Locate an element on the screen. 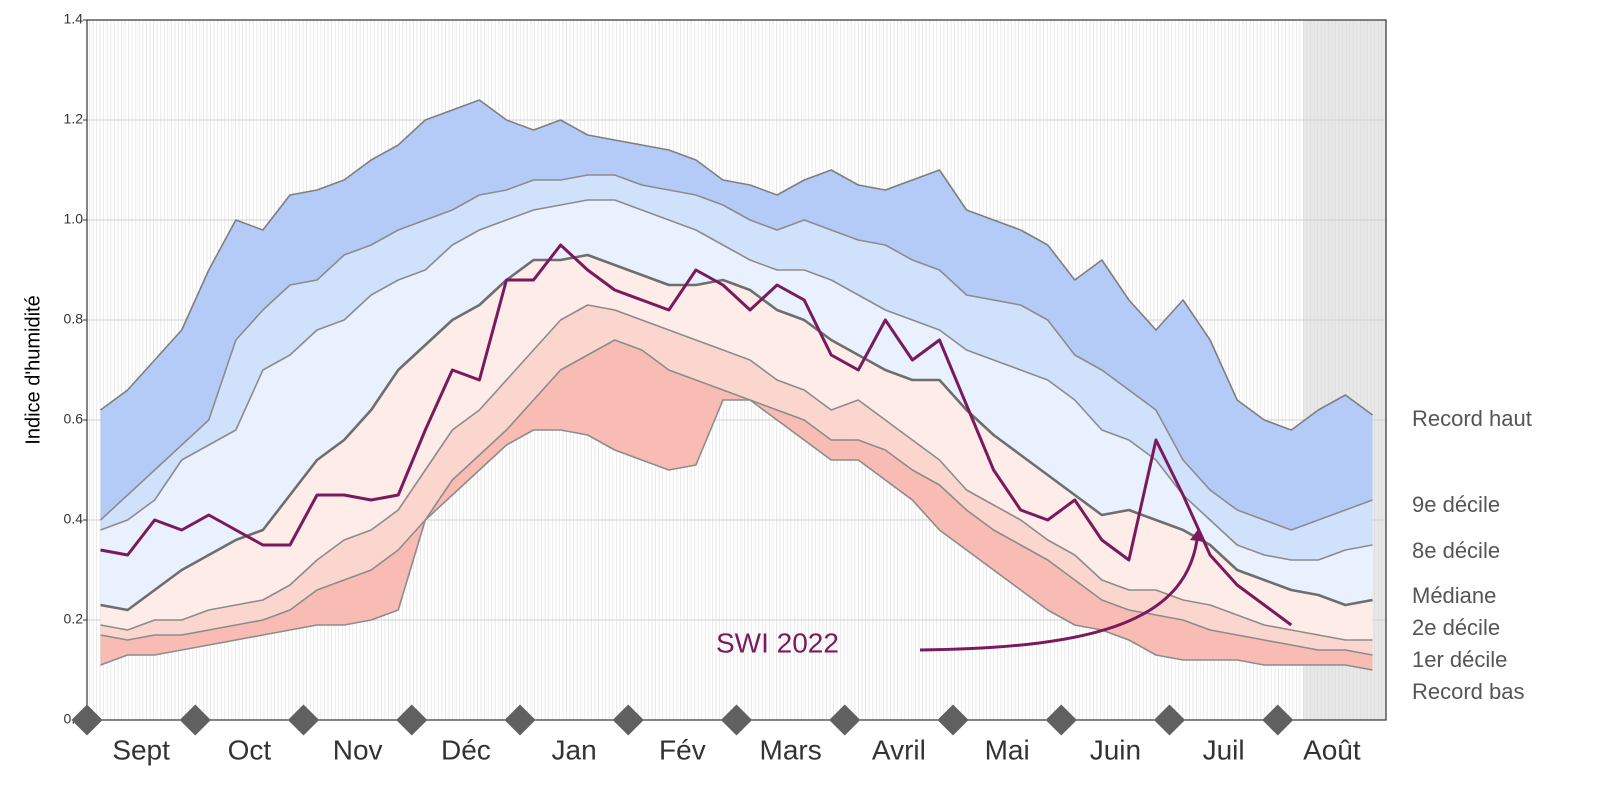 This screenshot has width=1618, height=789. x-tick-label: Mars is located at coordinates (791, 749).